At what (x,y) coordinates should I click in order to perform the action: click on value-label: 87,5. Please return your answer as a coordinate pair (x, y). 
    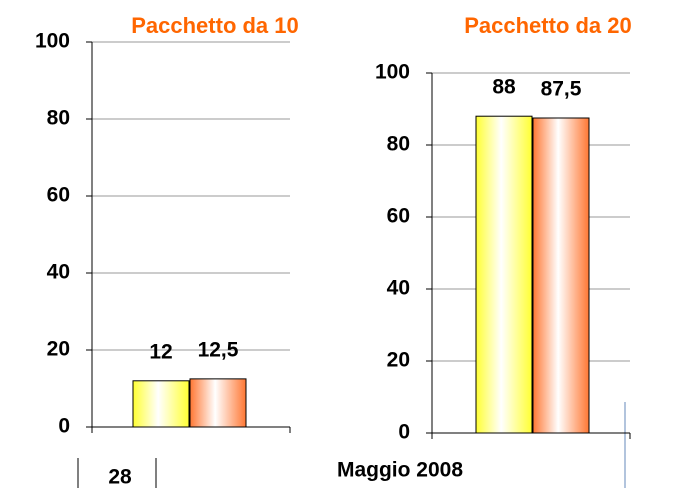
    Looking at the image, I should click on (561, 89).